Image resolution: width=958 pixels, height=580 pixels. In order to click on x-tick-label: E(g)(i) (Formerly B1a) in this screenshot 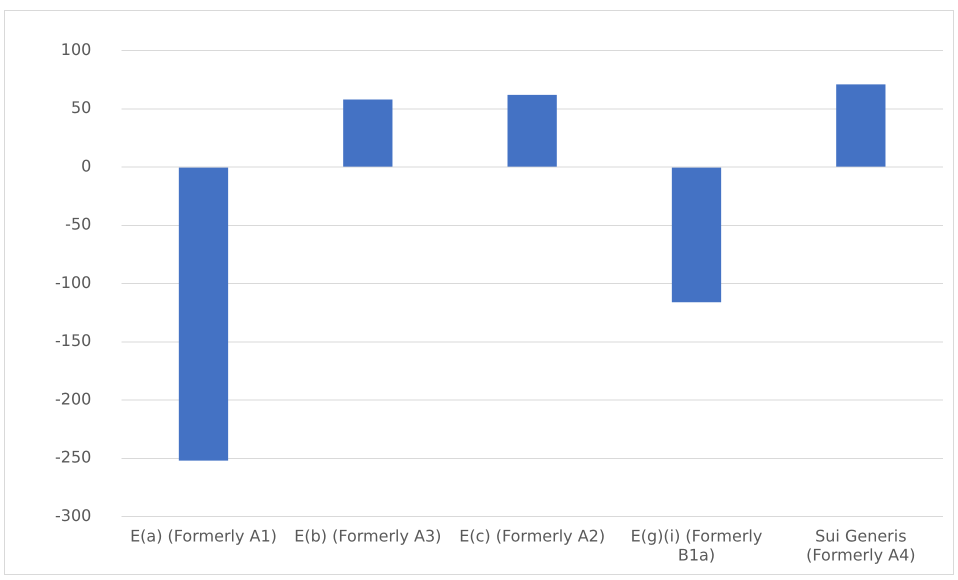, I will do `click(696, 545)`.